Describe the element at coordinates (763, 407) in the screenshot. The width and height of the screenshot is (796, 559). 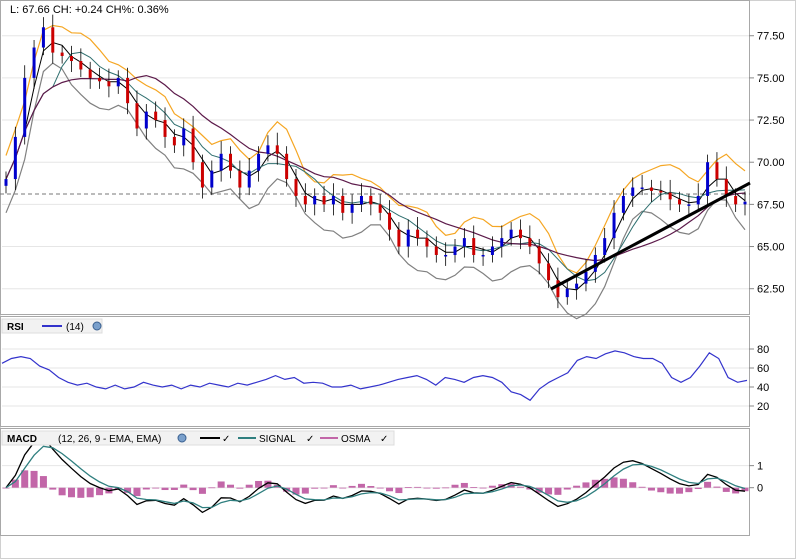
I see `rsi-tick-label: 20` at that location.